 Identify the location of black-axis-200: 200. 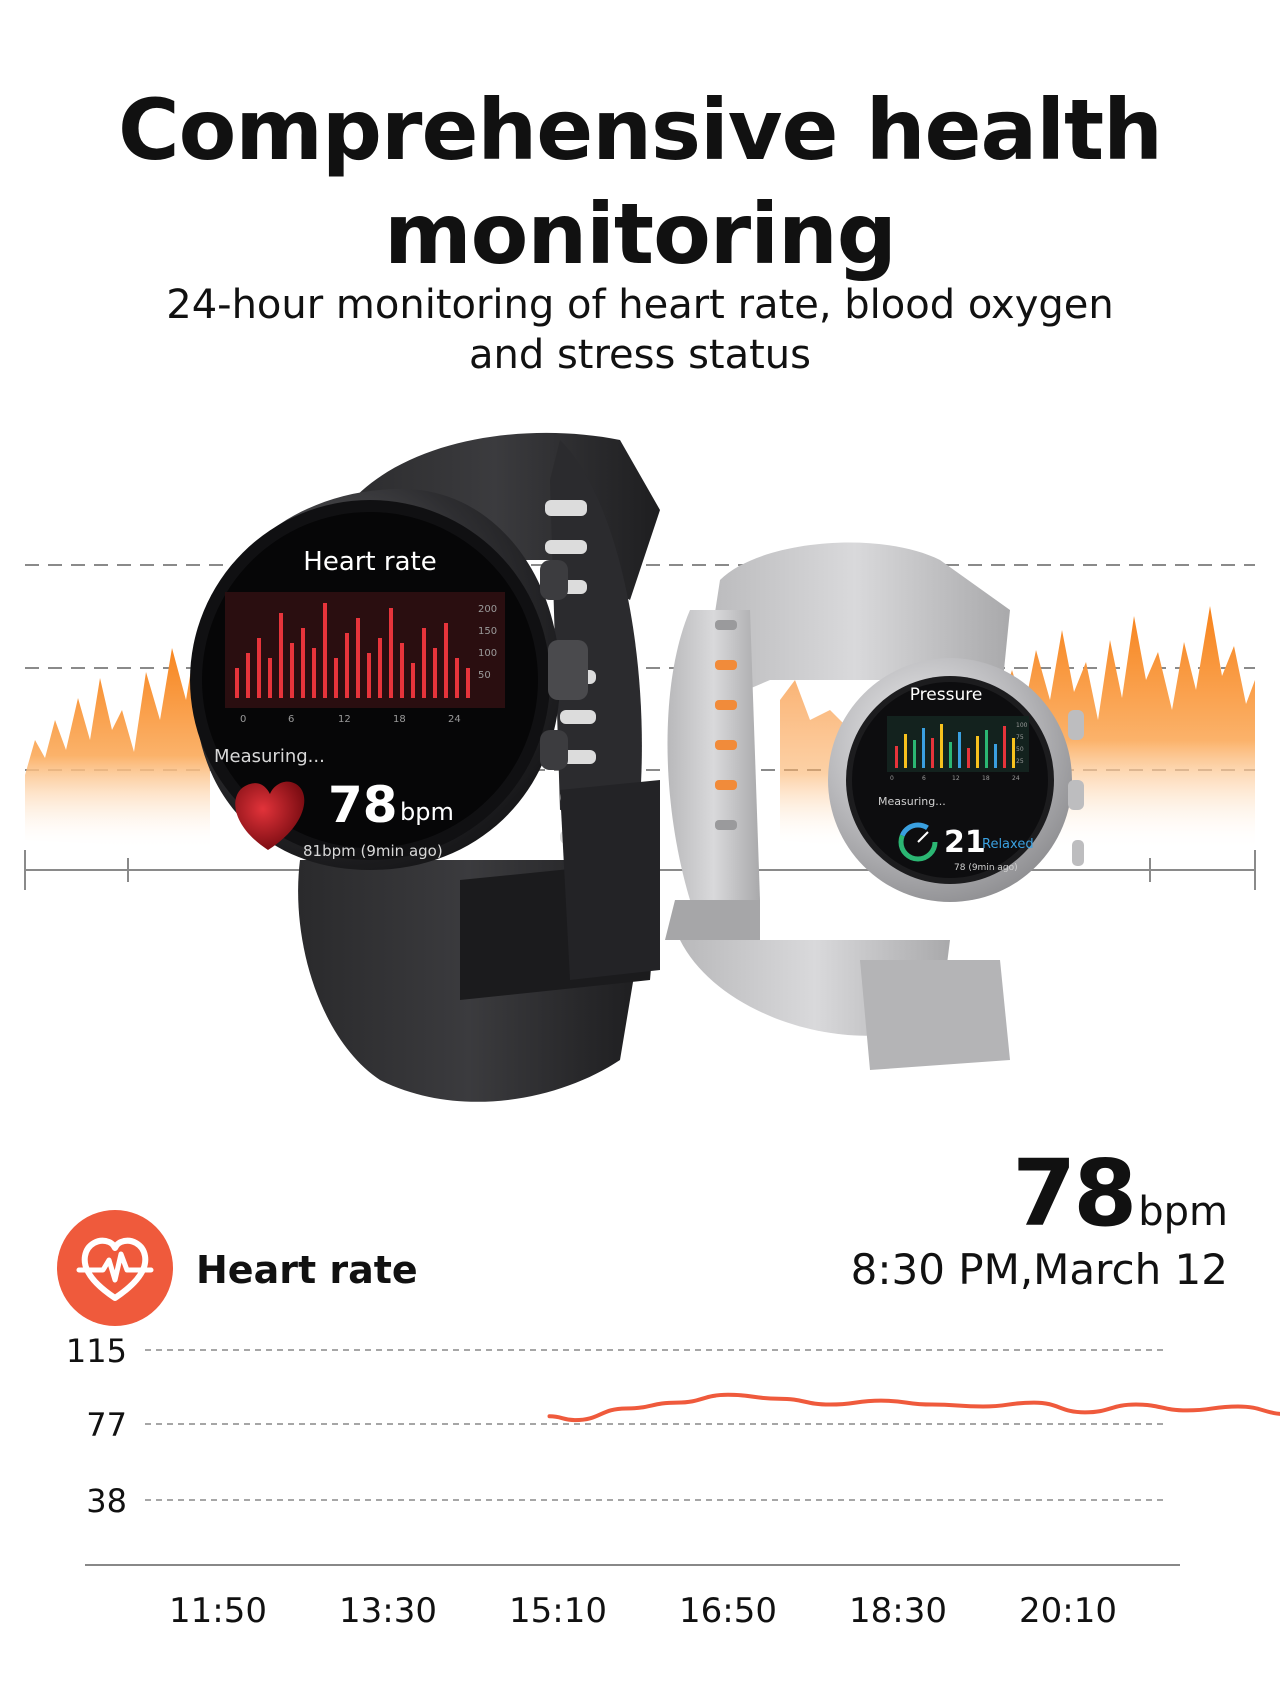
(487, 609).